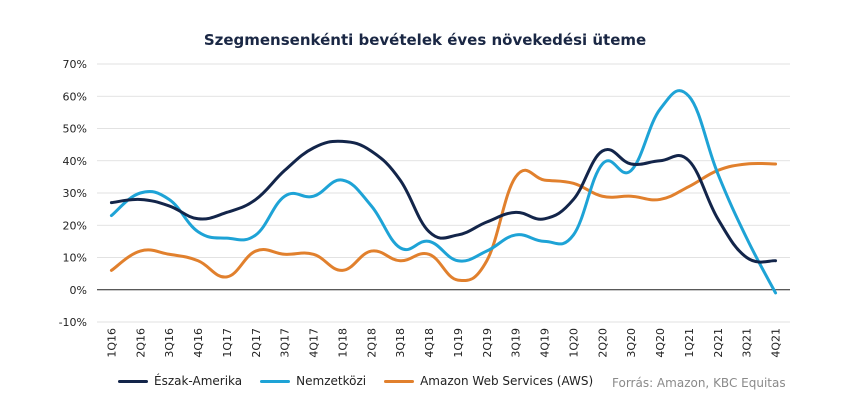 Image resolution: width=850 pixels, height=409 pixels. What do you see at coordinates (285, 343) in the screenshot?
I see `x-tick-label: 3Q17` at bounding box center [285, 343].